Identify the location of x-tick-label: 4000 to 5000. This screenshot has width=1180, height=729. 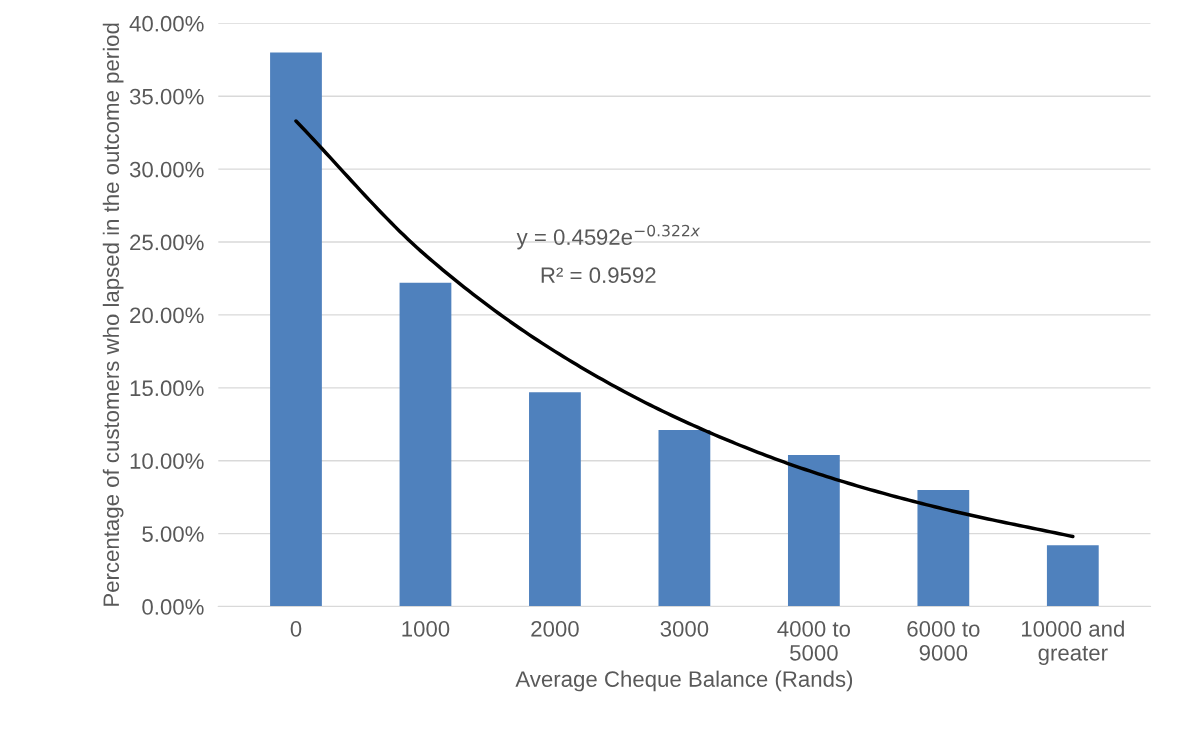
(814, 641).